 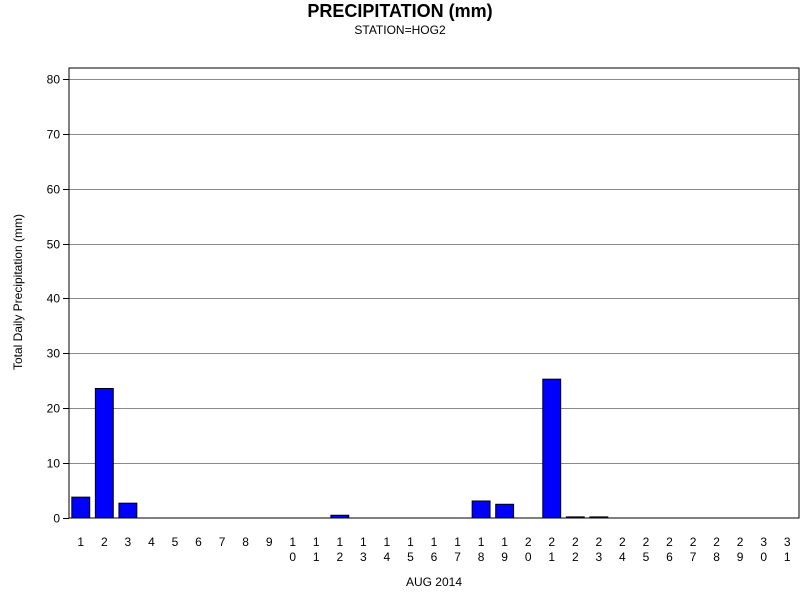 I want to click on x-tick-label: 12, so click(x=339, y=549).